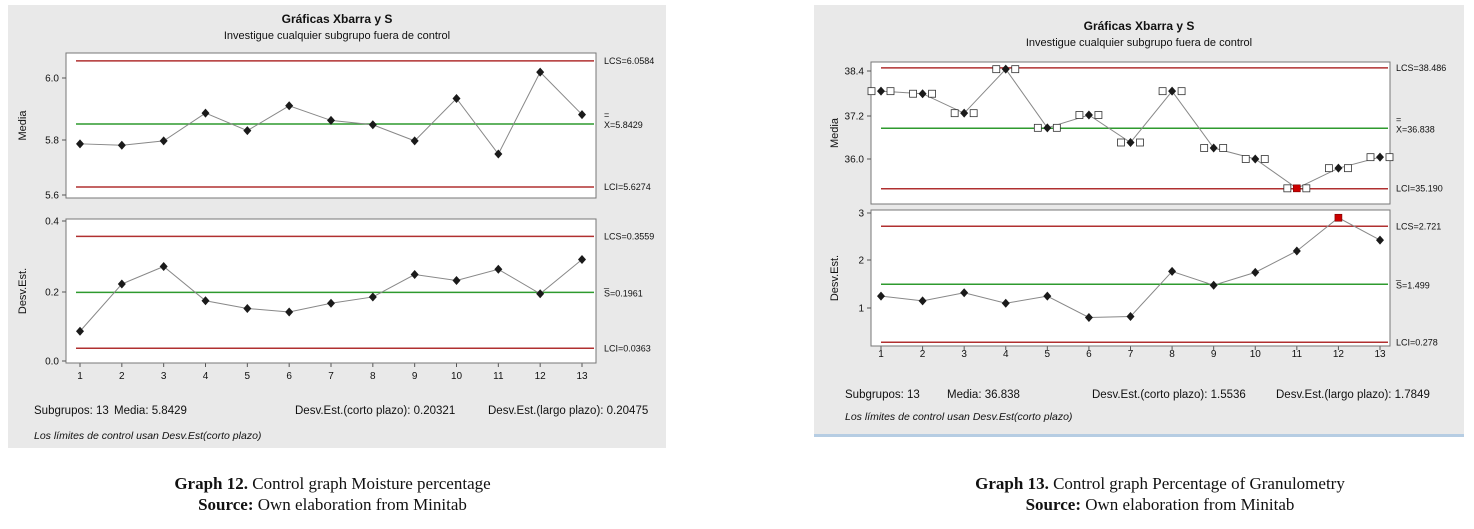 This screenshot has height=529, width=1474. Describe the element at coordinates (627, 348) in the screenshot. I see `lcl-label: LCI=0.0363` at that location.